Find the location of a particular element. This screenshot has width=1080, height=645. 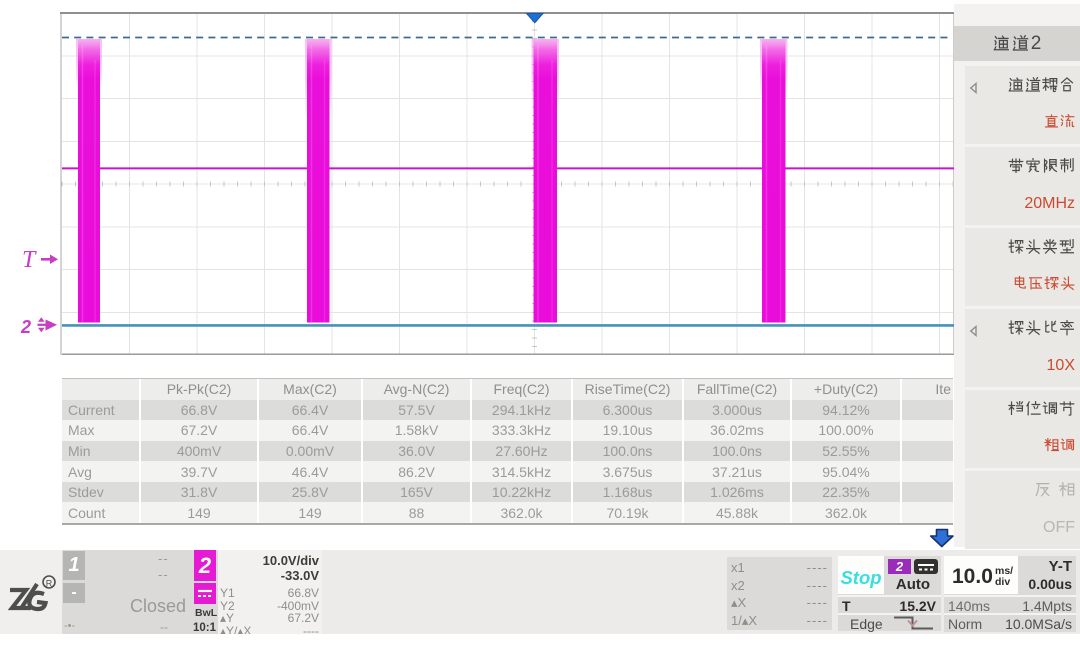

svg-text: R is located at coordinates (49, 584).